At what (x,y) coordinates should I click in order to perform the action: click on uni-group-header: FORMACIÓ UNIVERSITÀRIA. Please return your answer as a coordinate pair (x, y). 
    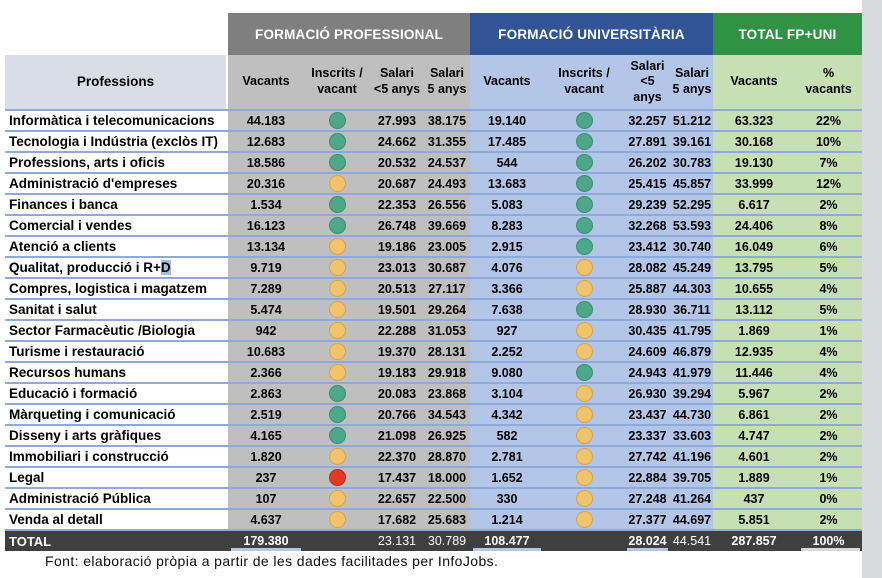
    Looking at the image, I should click on (591, 34).